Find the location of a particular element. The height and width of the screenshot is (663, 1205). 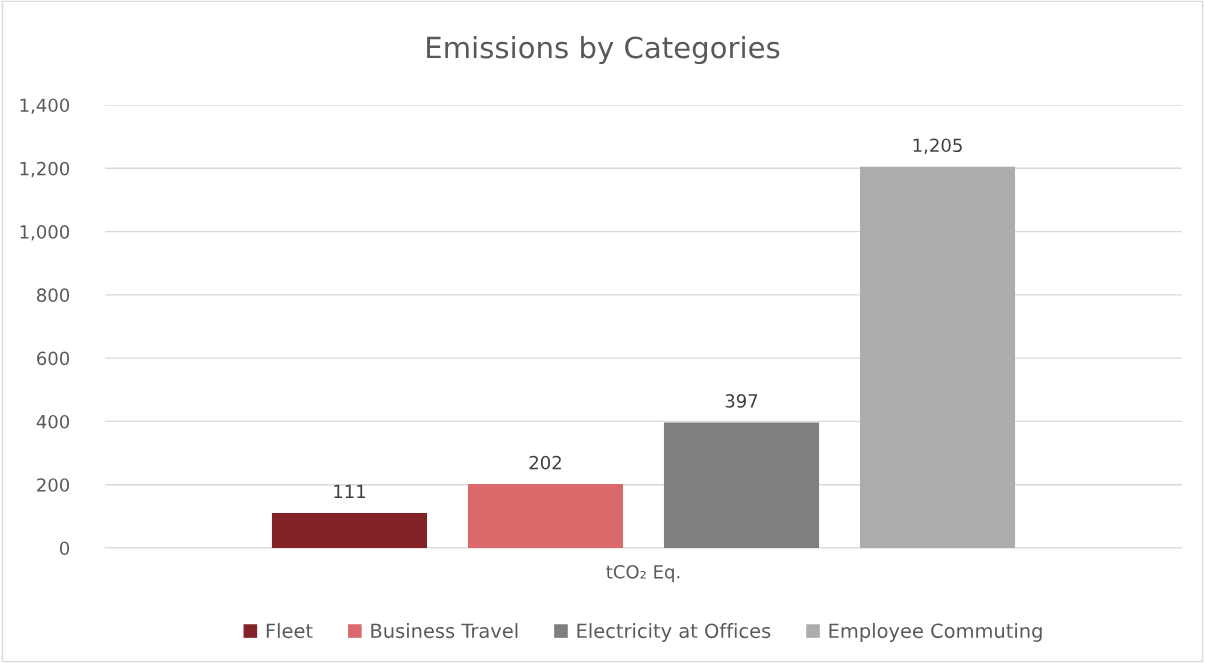

data-label: 202 is located at coordinates (545, 462).